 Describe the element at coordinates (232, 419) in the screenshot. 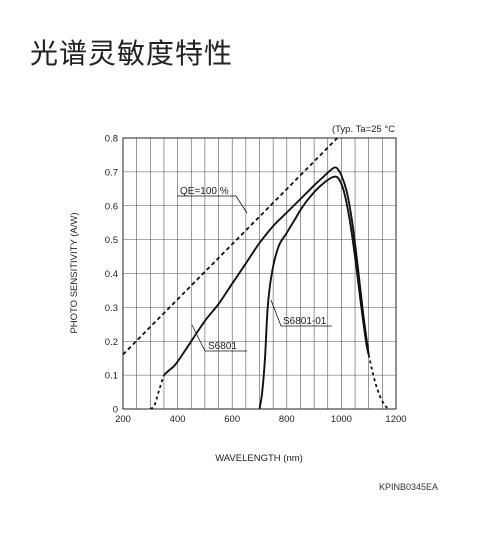

I see `x-tick-label: 600` at that location.